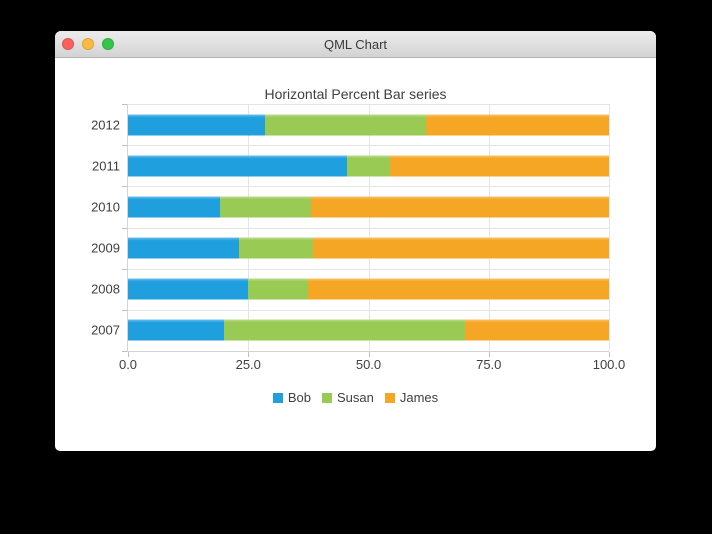  What do you see at coordinates (248, 364) in the screenshot?
I see `x-axis-label: 25.0` at bounding box center [248, 364].